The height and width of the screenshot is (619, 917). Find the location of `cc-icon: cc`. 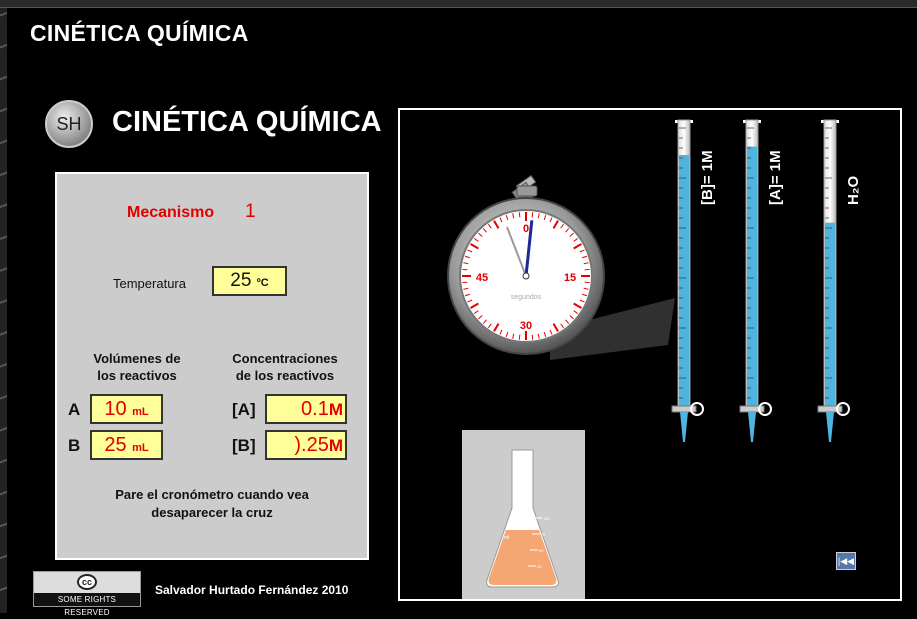

cc-icon: cc is located at coordinates (87, 582).